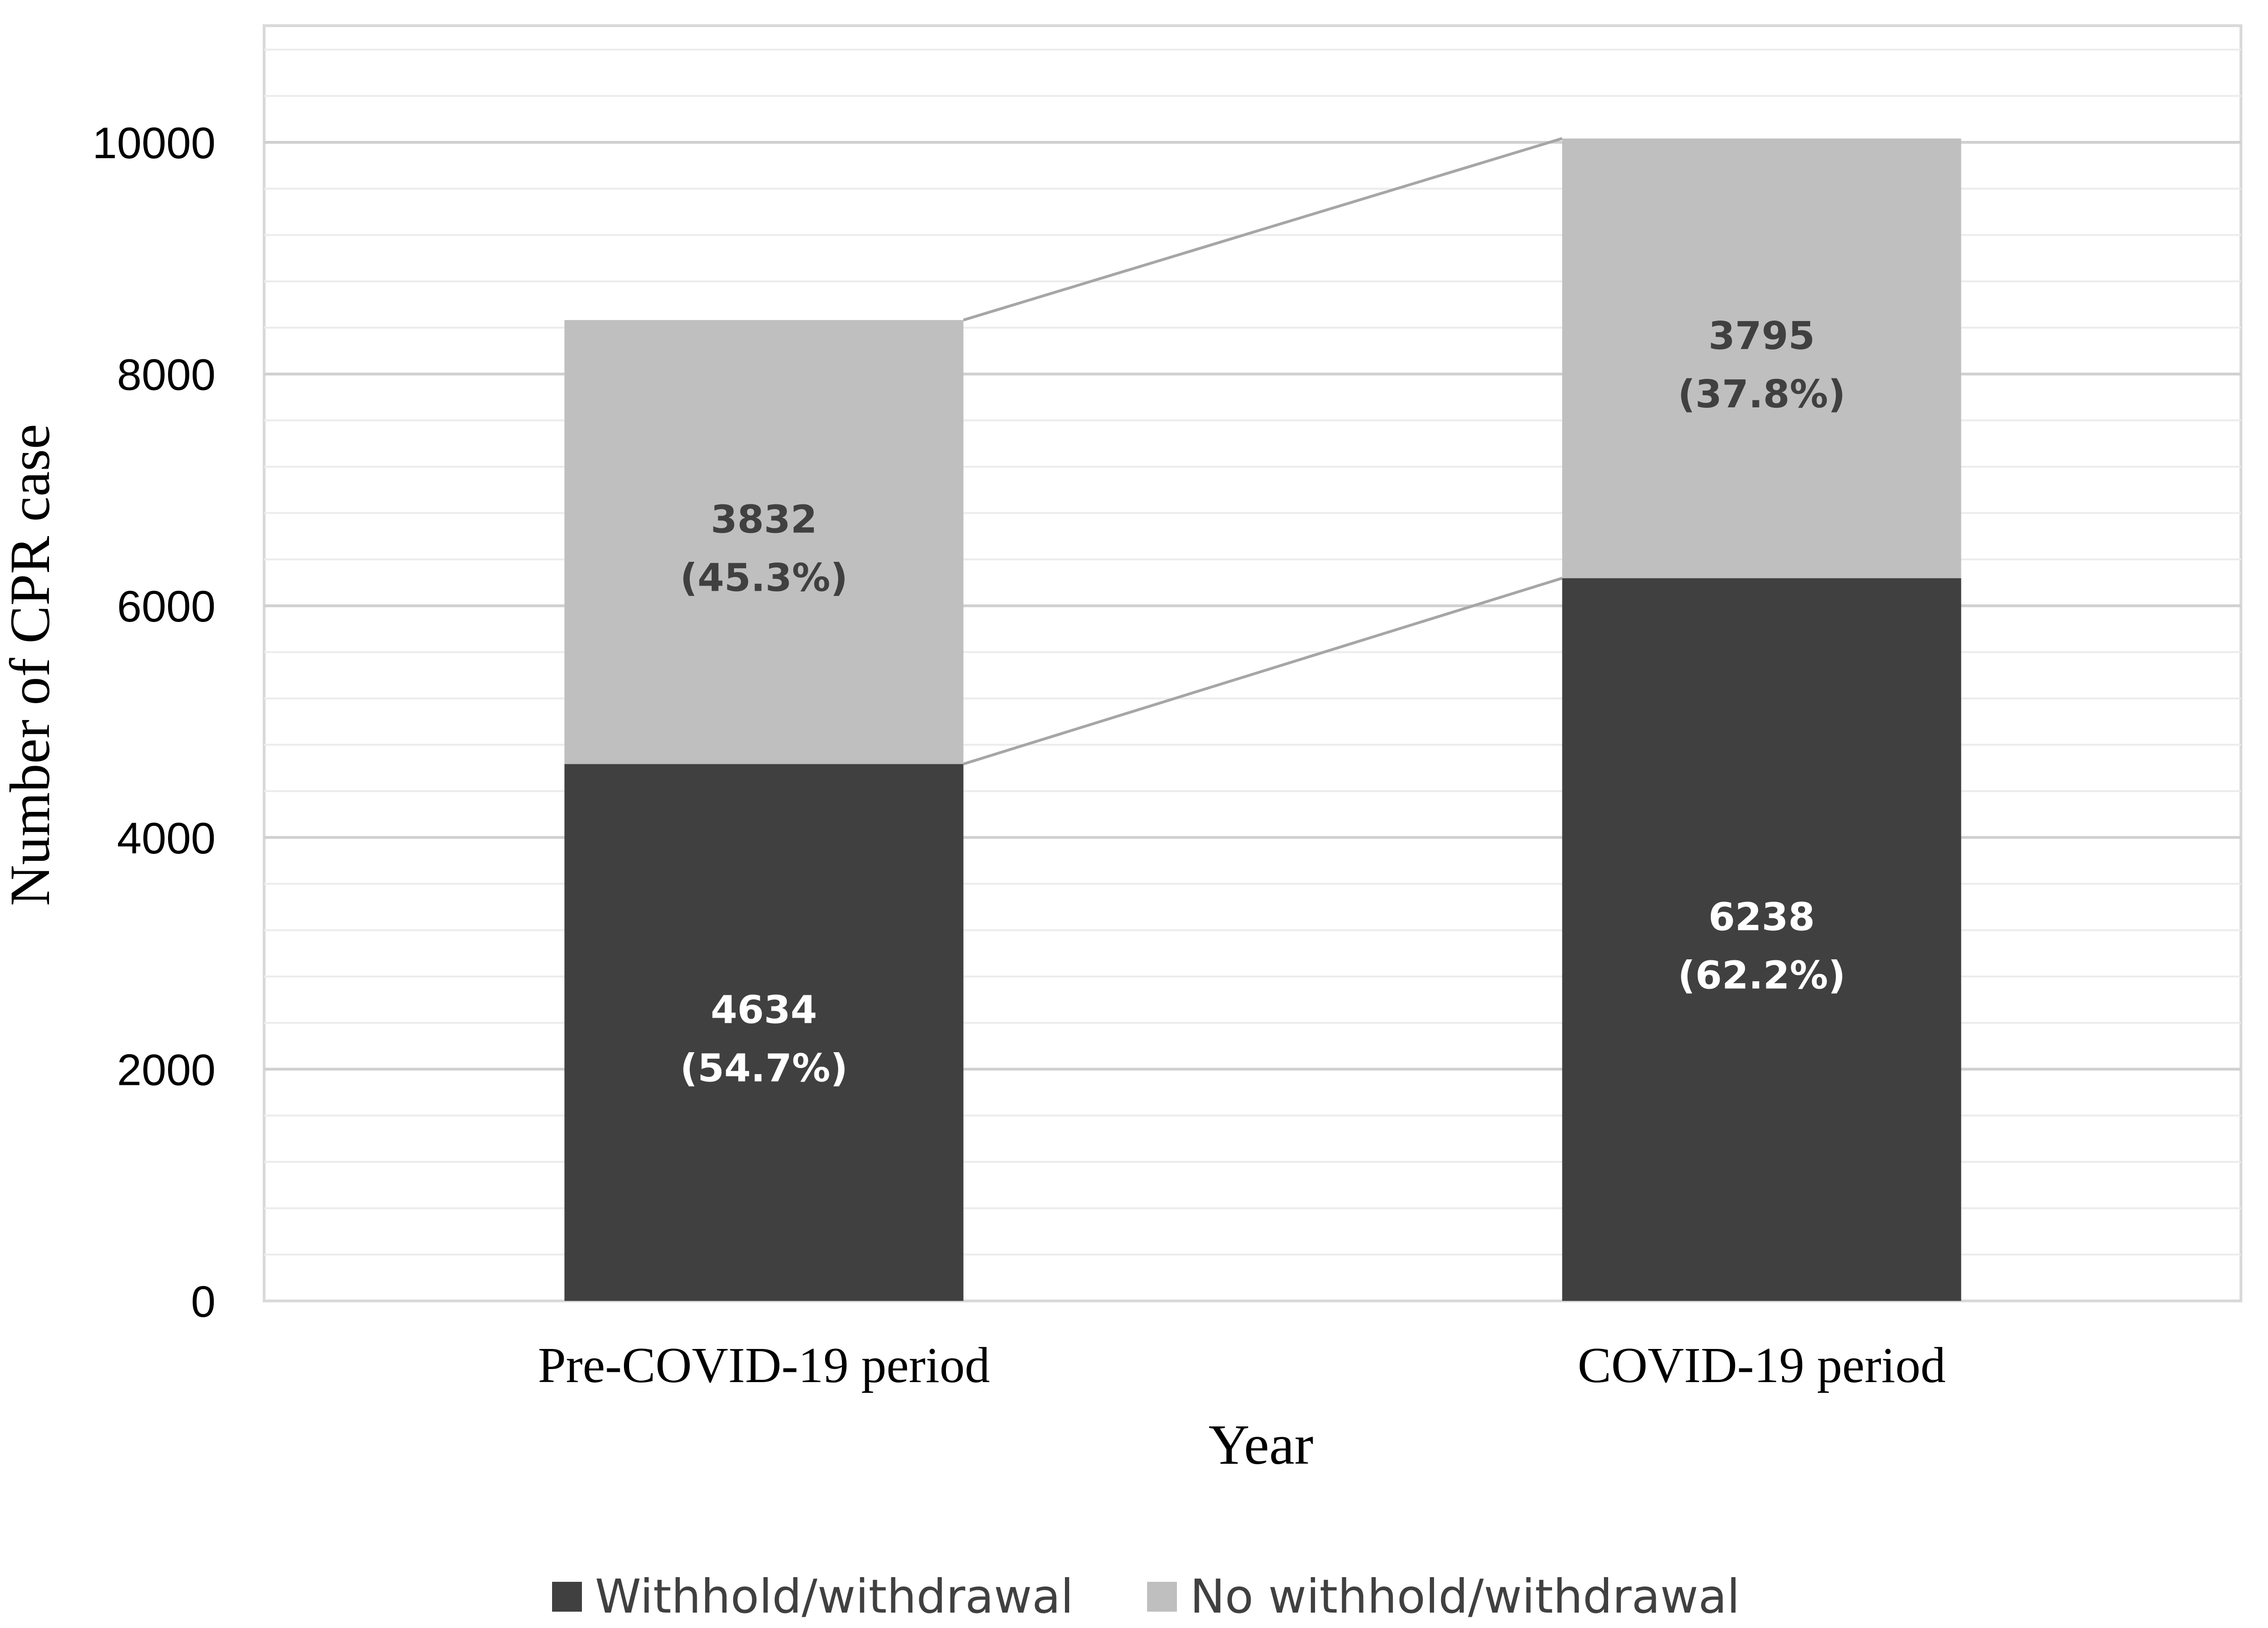 Image resolution: width=2268 pixels, height=1628 pixels. Describe the element at coordinates (1762, 1366) in the screenshot. I see `x-category-label: COVID-19 period` at that location.